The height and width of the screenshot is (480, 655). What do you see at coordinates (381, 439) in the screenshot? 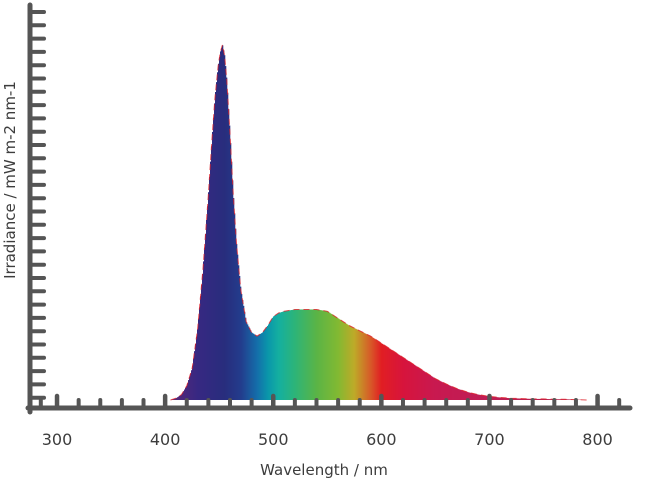
I see `x-tick-label: 600` at bounding box center [381, 439].